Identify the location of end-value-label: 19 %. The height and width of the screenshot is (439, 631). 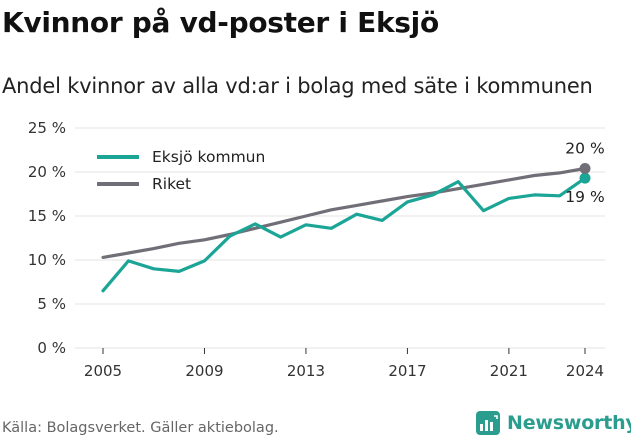
(584, 197).